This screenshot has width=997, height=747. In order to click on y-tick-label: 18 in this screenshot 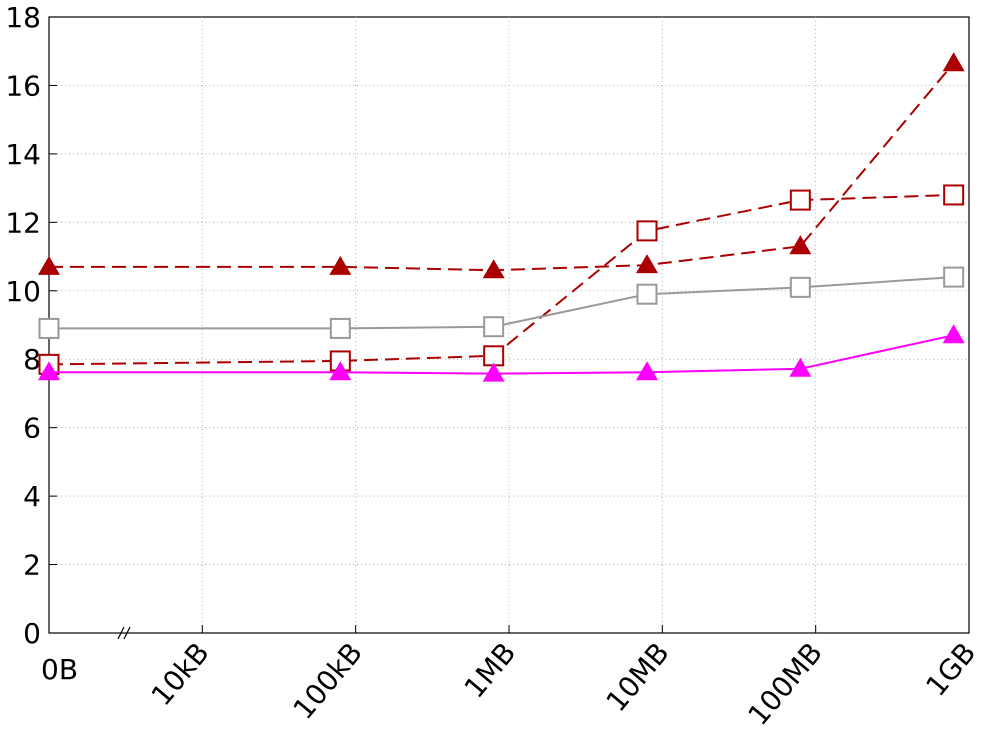, I will do `click(23, 17)`.